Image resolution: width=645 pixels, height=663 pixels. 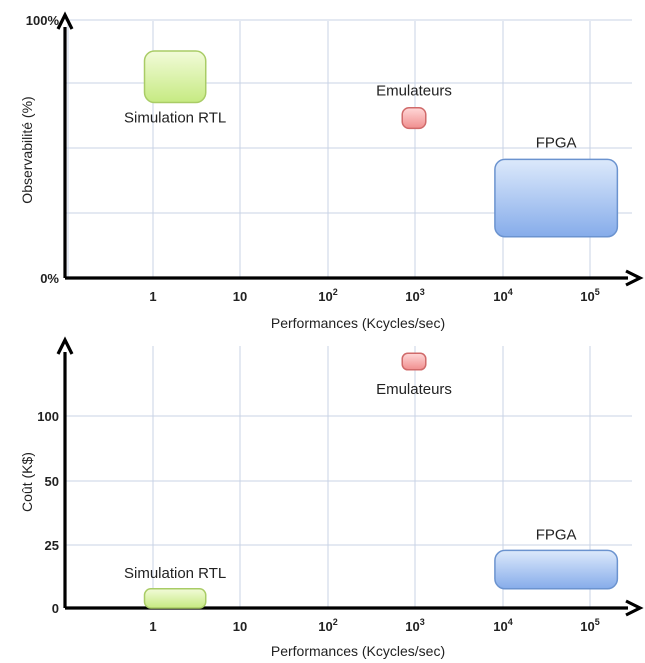 What do you see at coordinates (55, 608) in the screenshot?
I see `y-tick-label: 0` at bounding box center [55, 608].